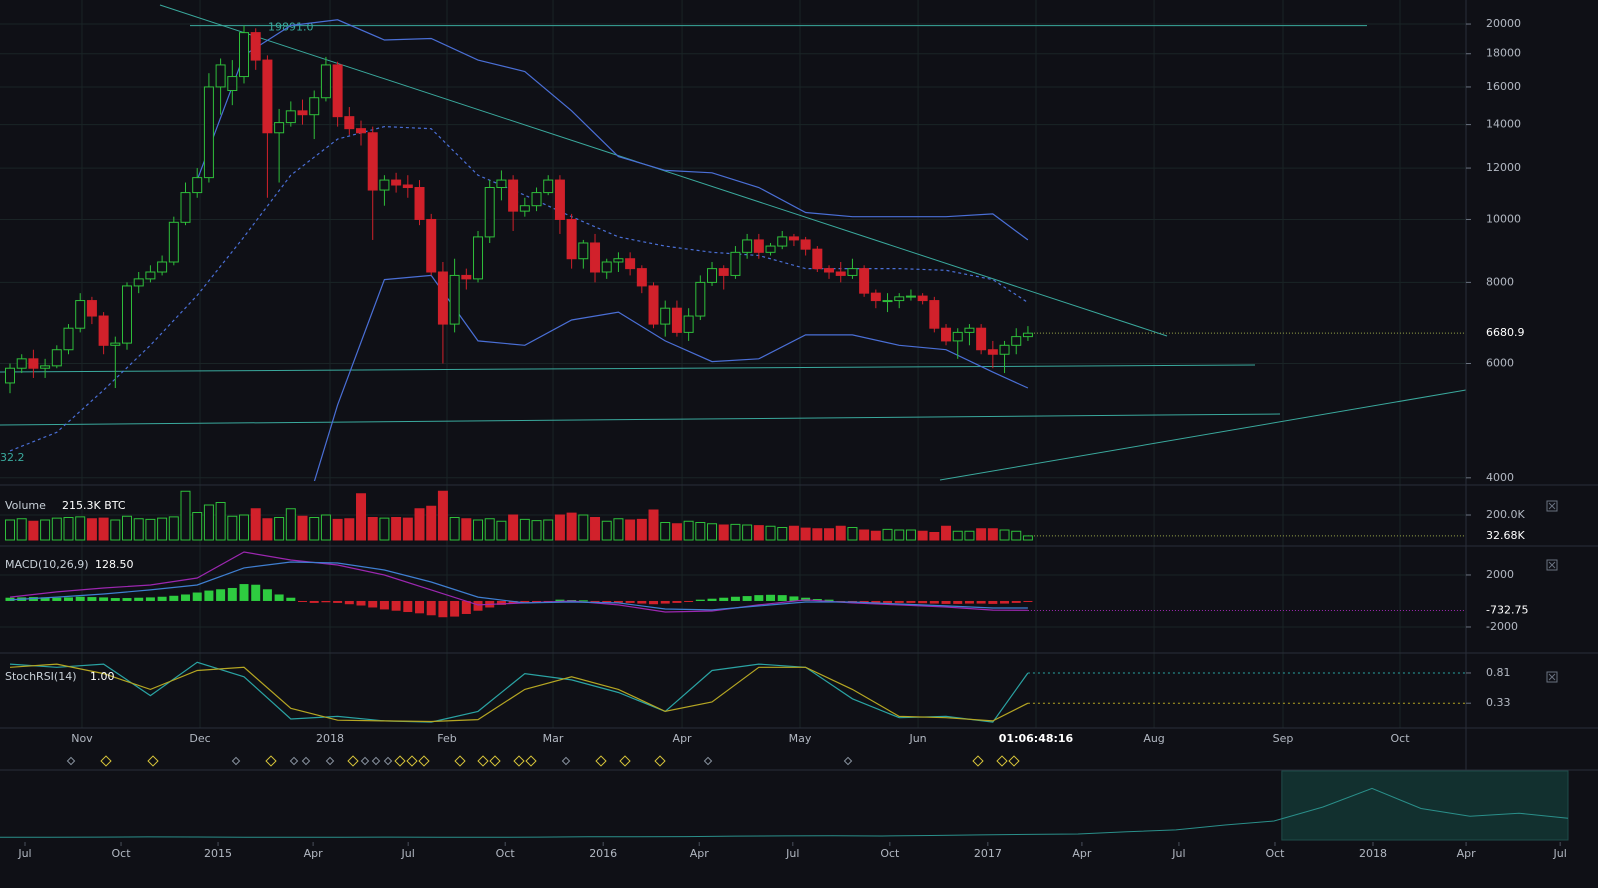  Describe the element at coordinates (1503, 167) in the screenshot. I see `y-tick-label: 12000` at that location.